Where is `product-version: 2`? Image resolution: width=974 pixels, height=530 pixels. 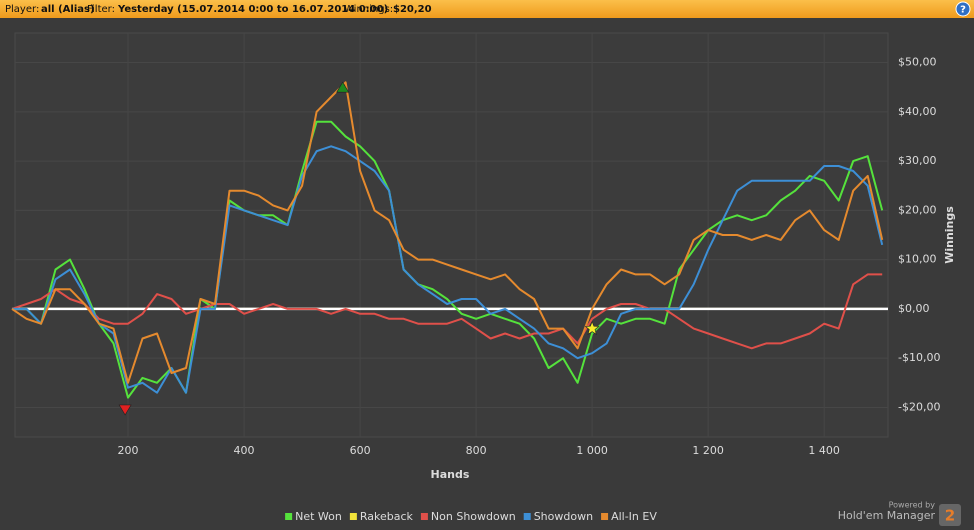 product-version: 2 is located at coordinates (950, 516).